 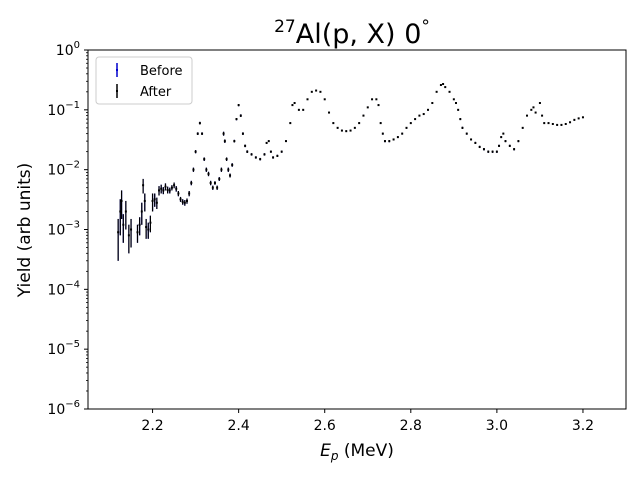 I want to click on y-tick-label: 10⁻⁴, so click(x=63, y=288).